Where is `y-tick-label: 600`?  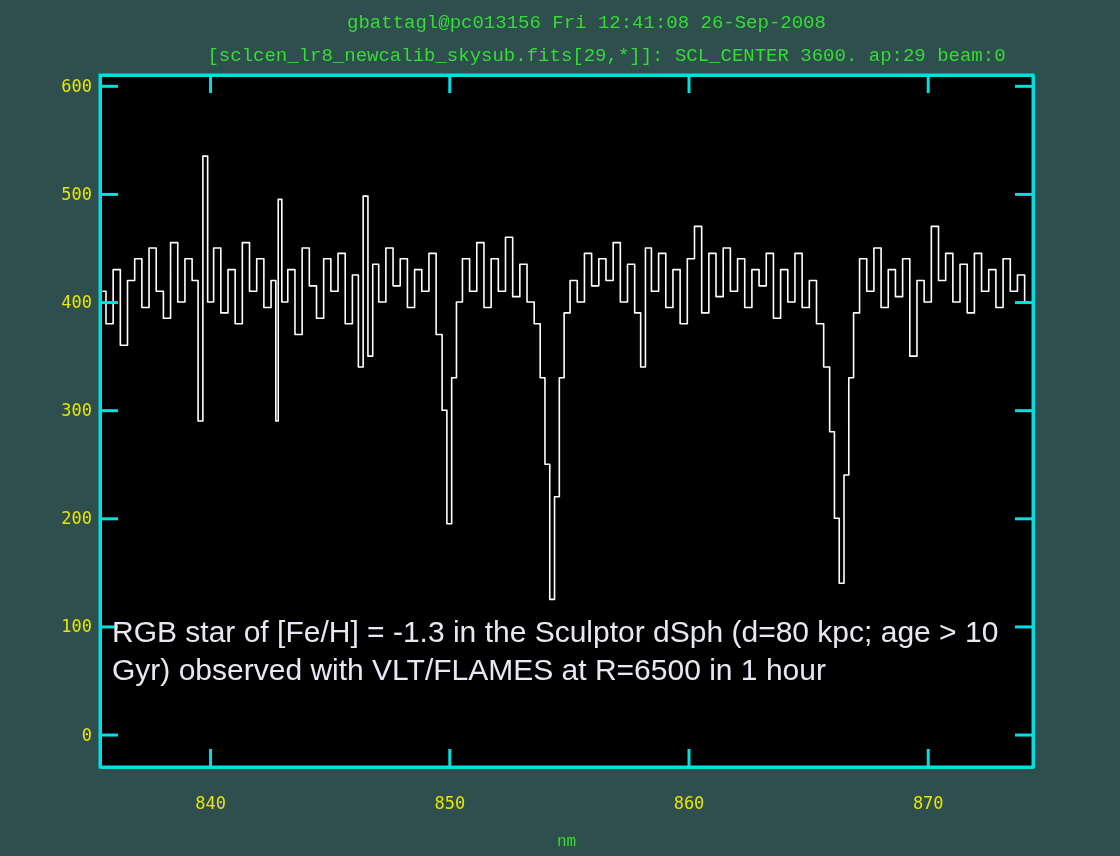 y-tick-label: 600 is located at coordinates (76, 85).